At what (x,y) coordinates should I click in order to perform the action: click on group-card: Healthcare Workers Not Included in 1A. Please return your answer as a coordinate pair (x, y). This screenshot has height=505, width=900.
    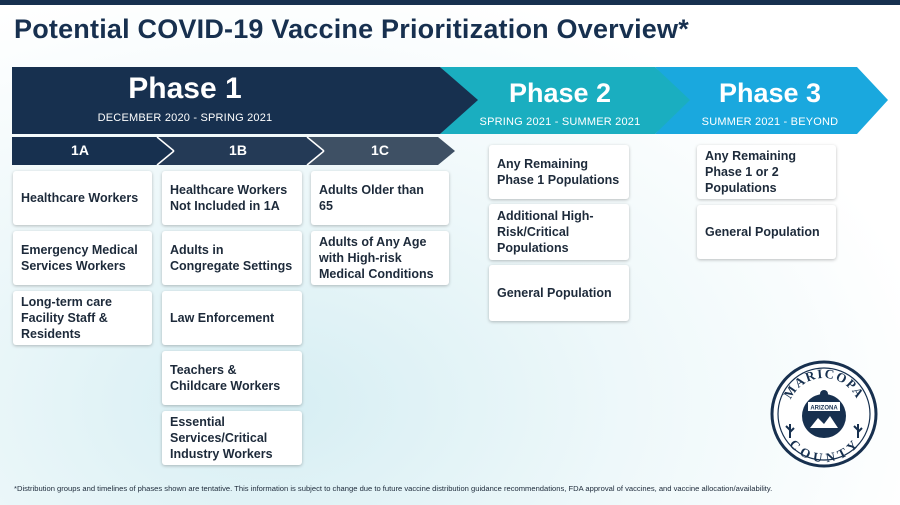
    Looking at the image, I should click on (232, 198).